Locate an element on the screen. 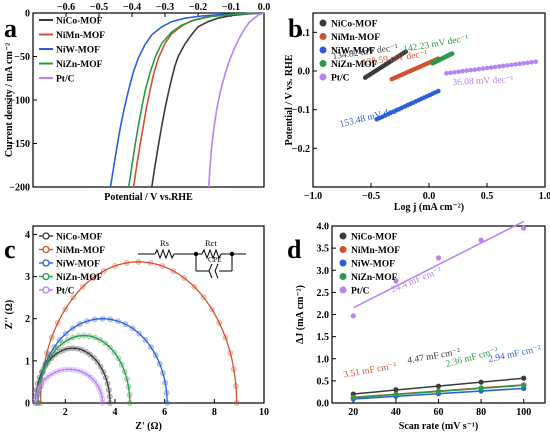  y-tick-label: 3.5 is located at coordinates (323, 249).